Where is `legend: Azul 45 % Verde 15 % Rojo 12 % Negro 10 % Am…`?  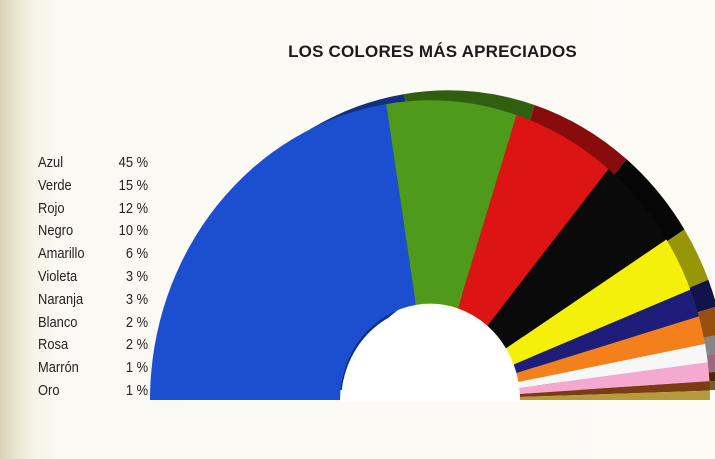 legend: Azul 45 % Verde 15 % Rojo 12 % Negro 10 % Am… is located at coordinates (93, 279).